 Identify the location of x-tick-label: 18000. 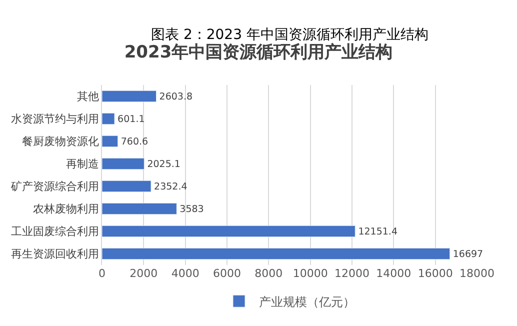
(477, 273).